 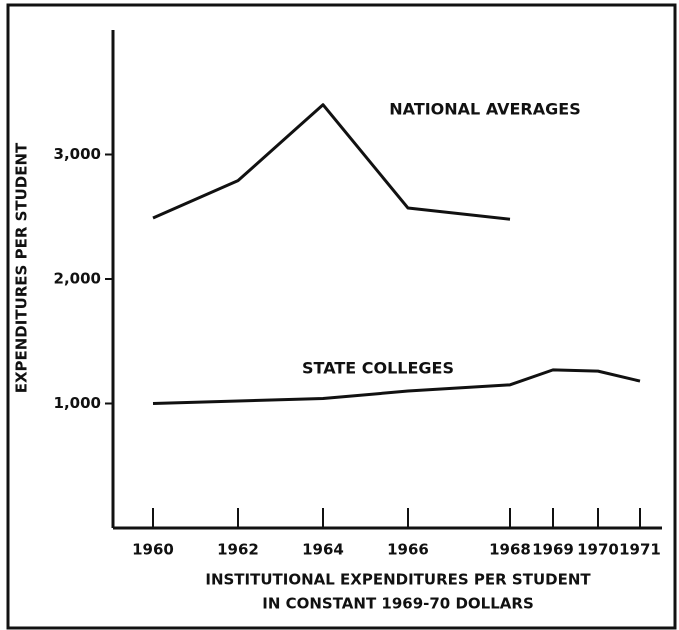 What do you see at coordinates (22, 267) in the screenshot?
I see `y-axis-label: EXPENDITURES PER STUDENT` at bounding box center [22, 267].